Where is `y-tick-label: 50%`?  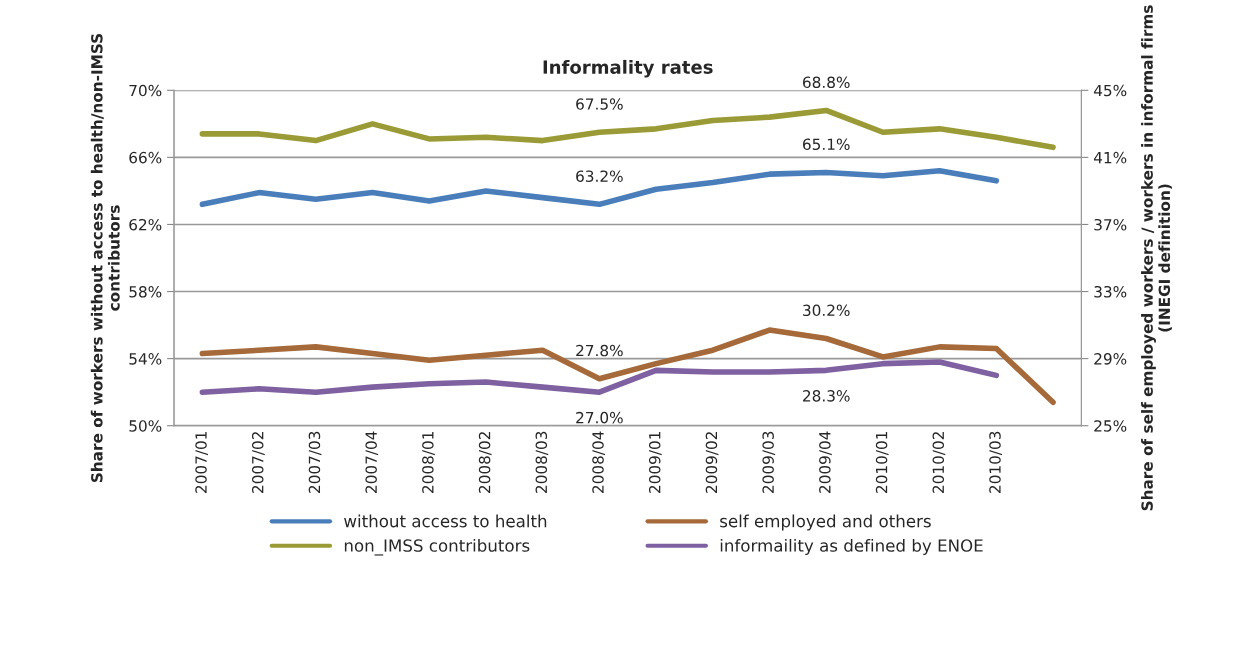
y-tick-label: 50% is located at coordinates (145, 426).